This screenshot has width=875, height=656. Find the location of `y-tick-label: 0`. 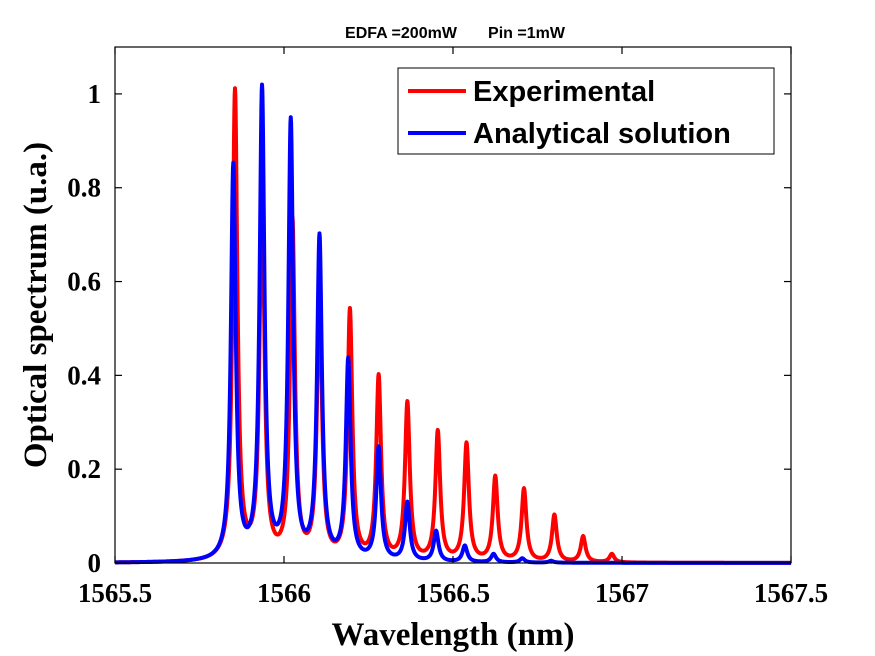

y-tick-label: 0 is located at coordinates (95, 563).